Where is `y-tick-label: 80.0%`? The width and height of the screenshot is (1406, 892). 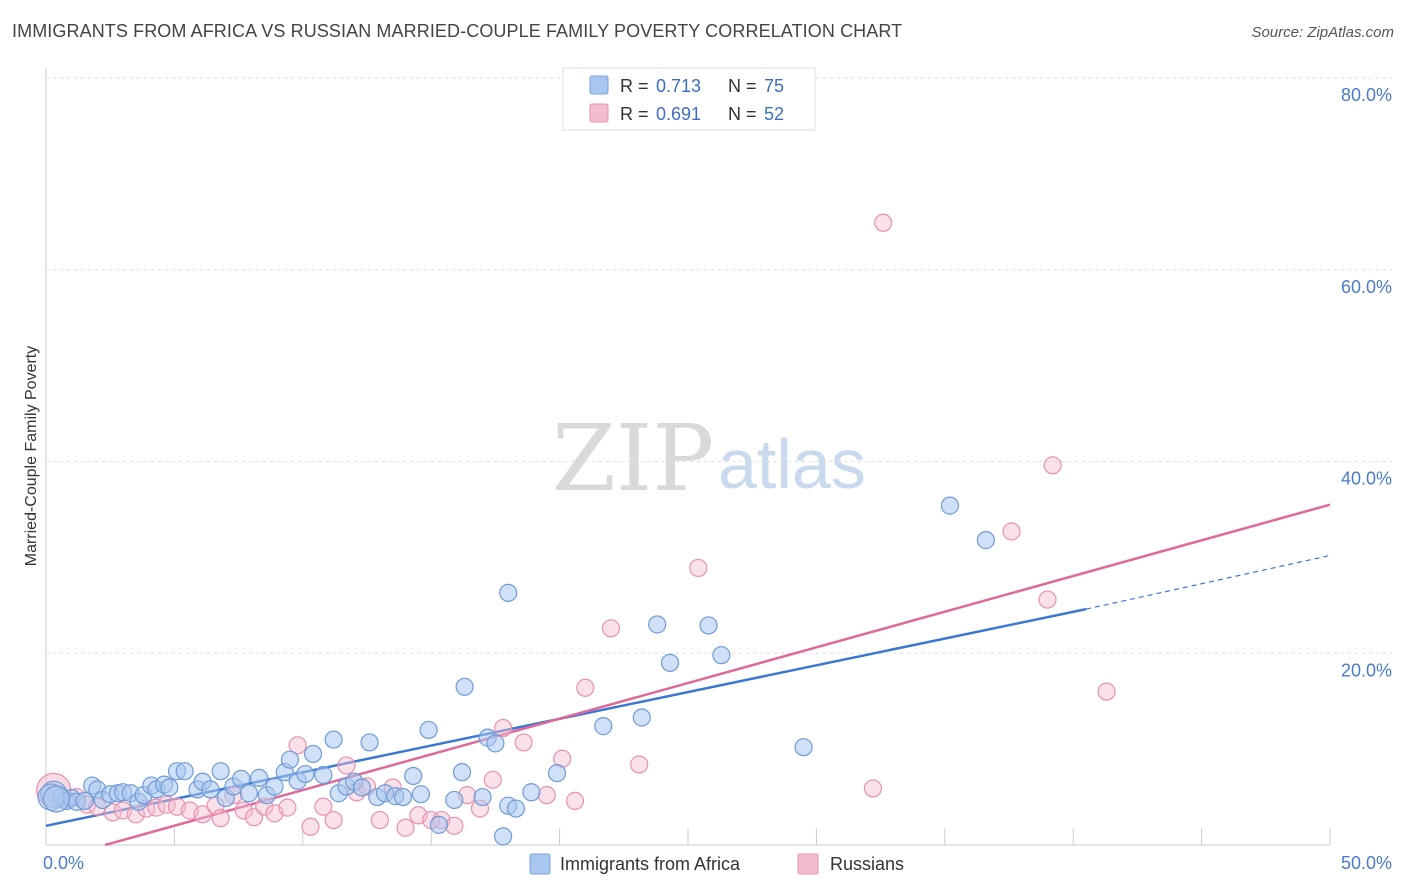 y-tick-label: 80.0% is located at coordinates (1366, 95).